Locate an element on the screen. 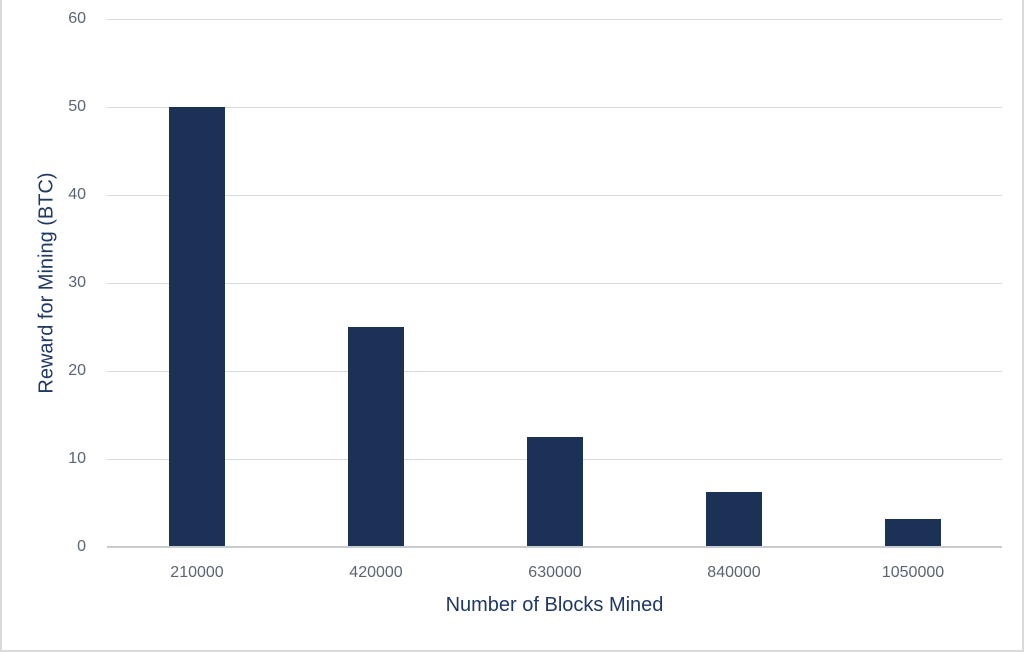 This screenshot has height=652, width=1024. x-tick-label-1050000: 1050000 is located at coordinates (913, 572).